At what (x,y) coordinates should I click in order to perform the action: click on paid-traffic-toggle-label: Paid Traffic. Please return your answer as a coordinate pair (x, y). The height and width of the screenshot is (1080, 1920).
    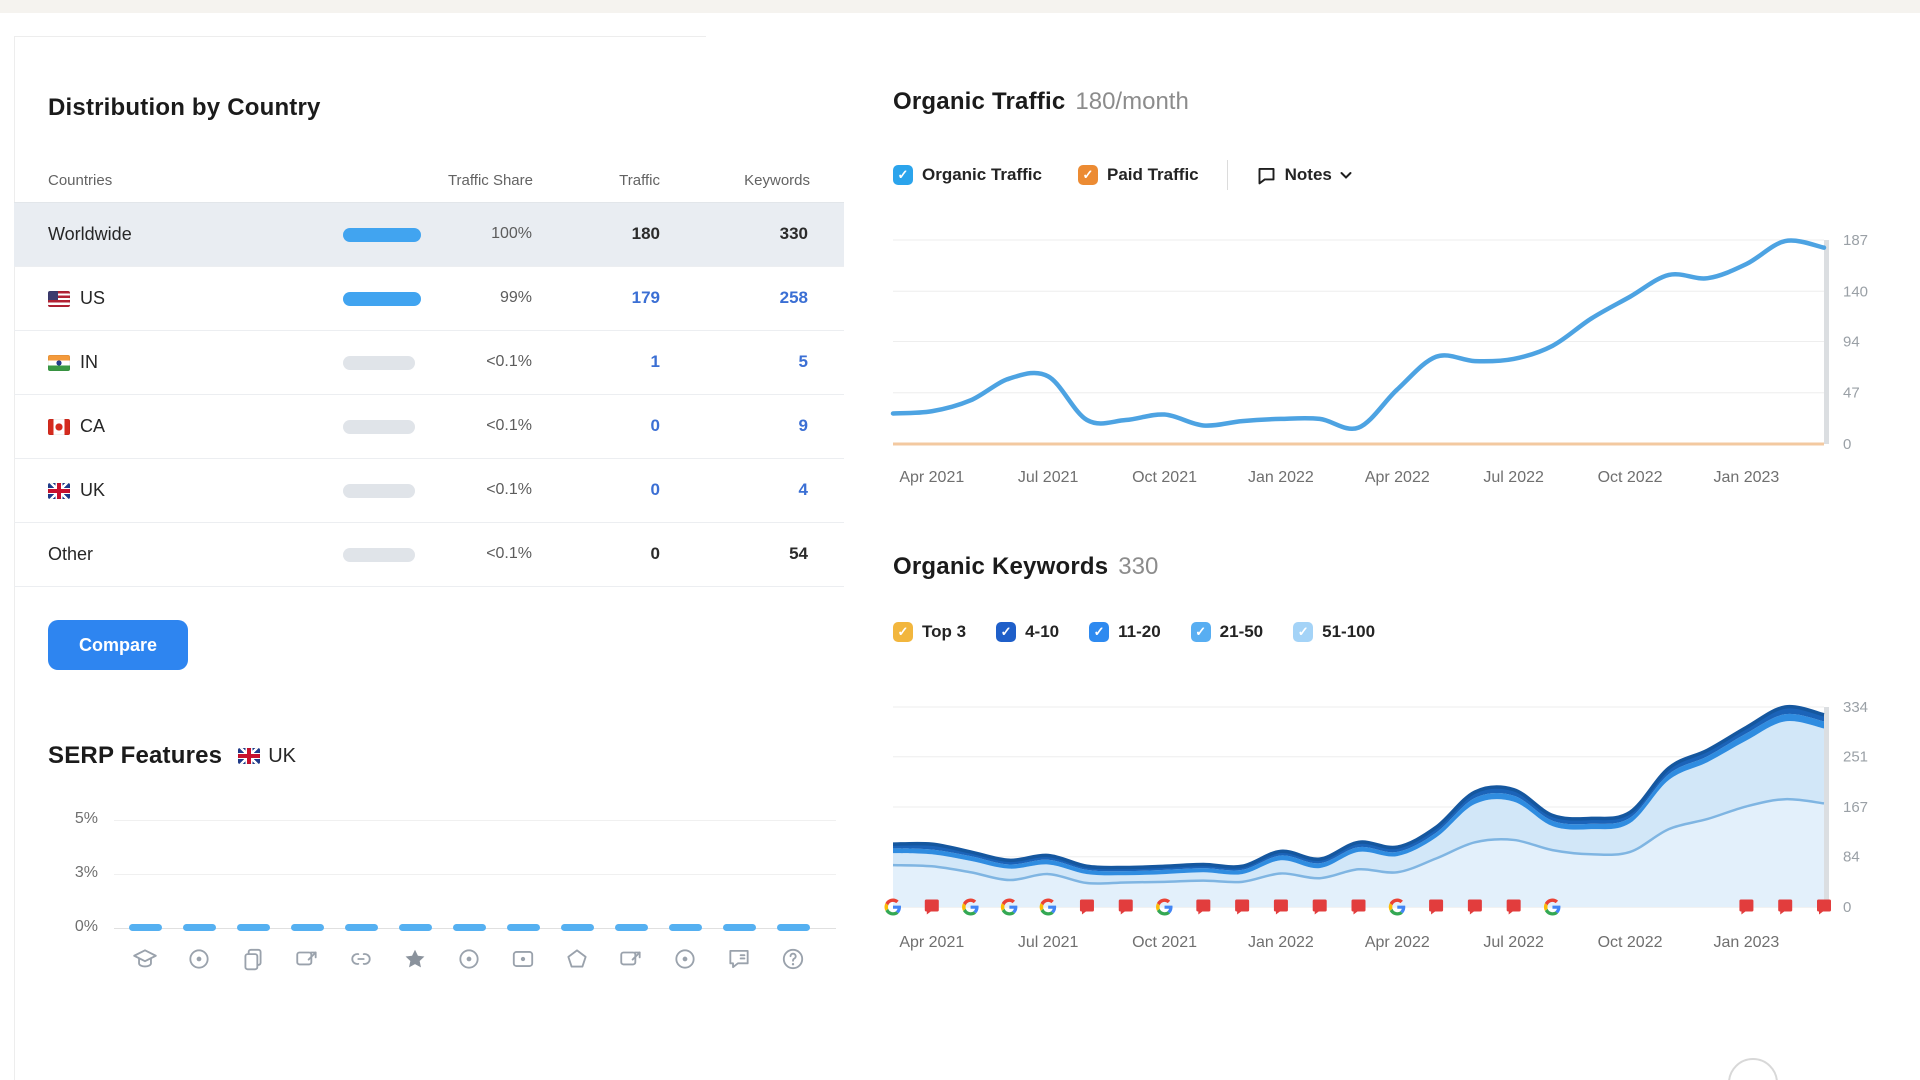
    Looking at the image, I should click on (1152, 174).